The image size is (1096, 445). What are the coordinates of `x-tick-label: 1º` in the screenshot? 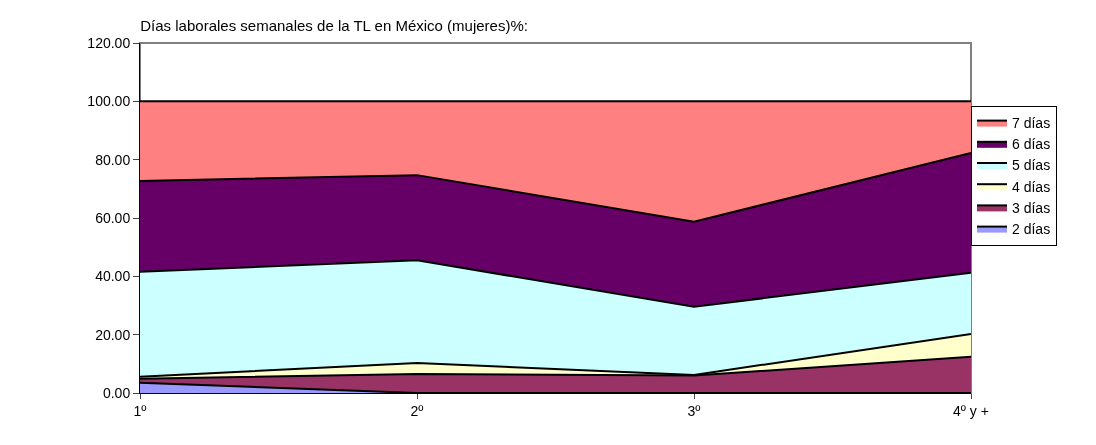 It's located at (140, 410).